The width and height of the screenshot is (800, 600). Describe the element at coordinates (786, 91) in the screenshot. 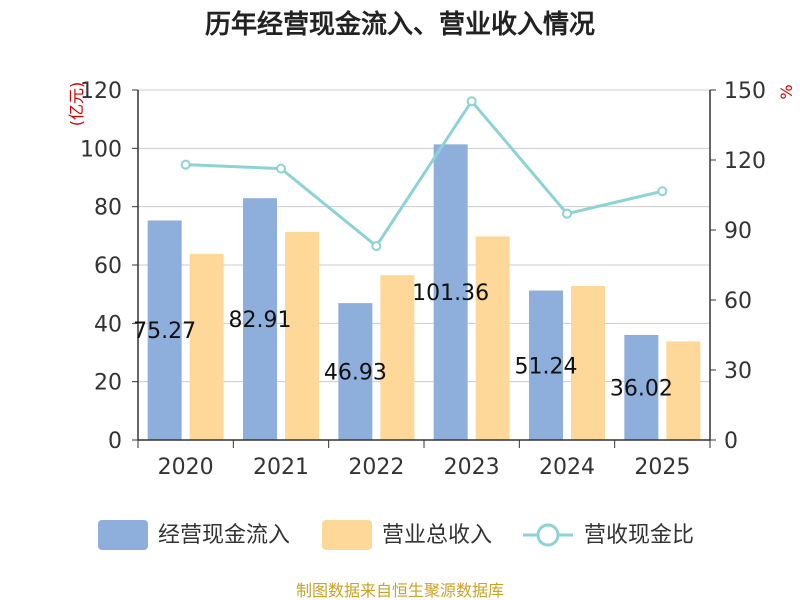

I see `right-axis-unit: %` at that location.